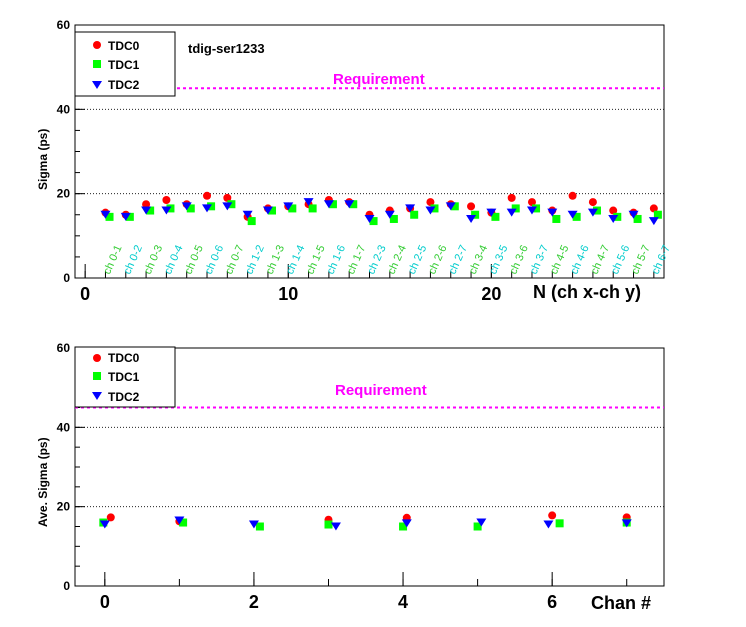 The width and height of the screenshot is (746, 627). What do you see at coordinates (124, 85) in the screenshot?
I see `legend-label-tdc2-top: TDC2` at bounding box center [124, 85].